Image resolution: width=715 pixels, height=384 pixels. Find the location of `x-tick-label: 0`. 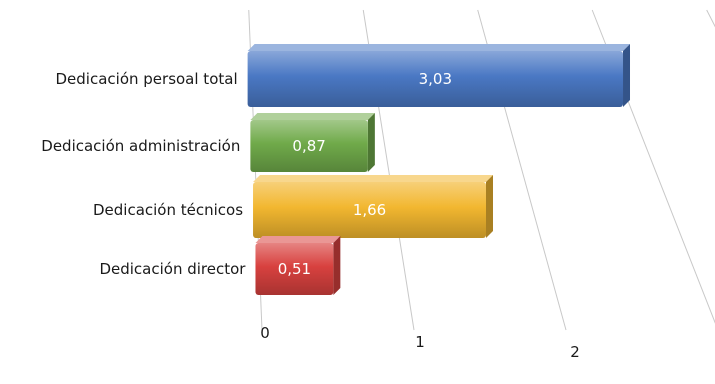

x-tick-label: 0 is located at coordinates (265, 333).